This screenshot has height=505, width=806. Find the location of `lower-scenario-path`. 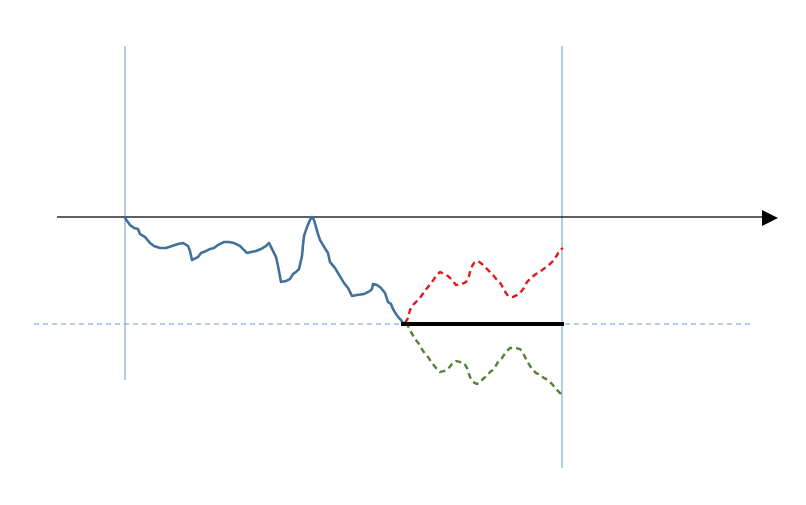

lower-scenario-path is located at coordinates (484, 359).